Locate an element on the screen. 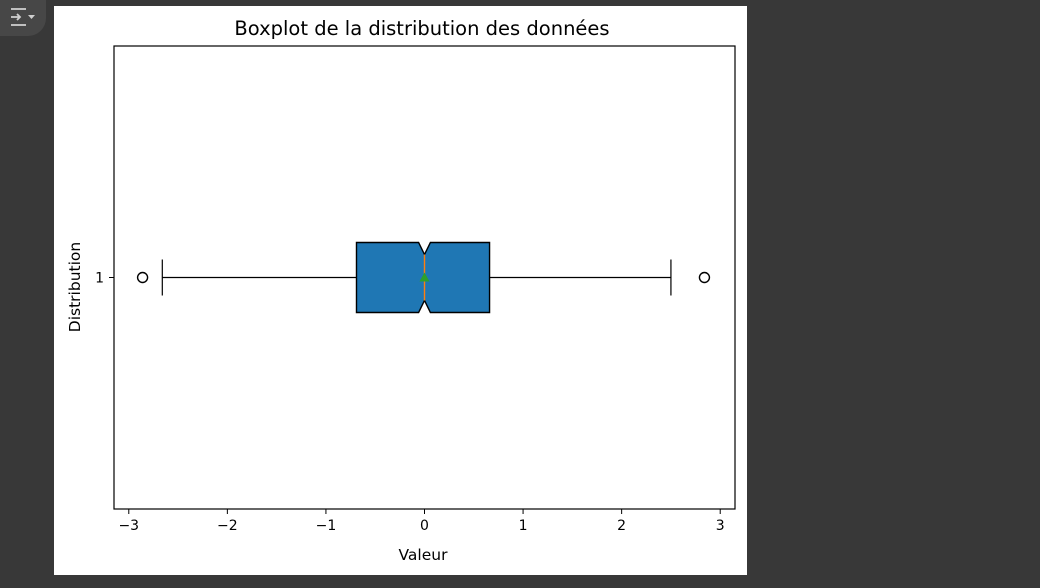 The width and height of the screenshot is (1040, 588). y-axis-label: Distribution is located at coordinates (75, 287).